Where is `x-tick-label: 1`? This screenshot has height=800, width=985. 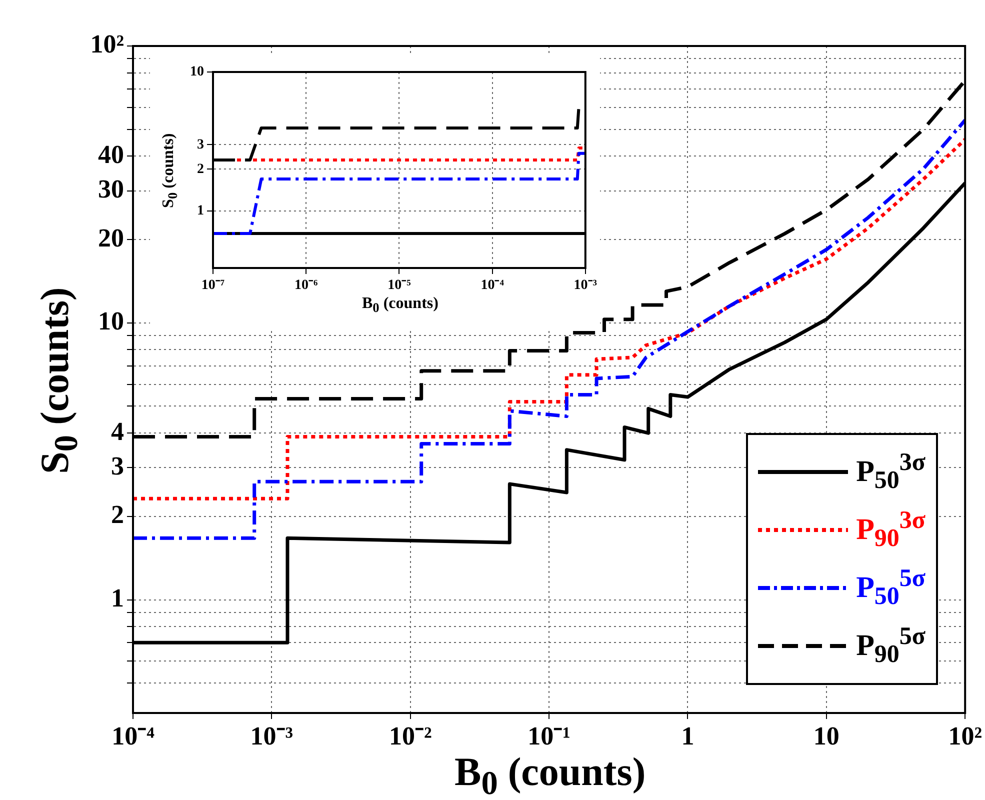 x-tick-label: 1 is located at coordinates (687, 735).